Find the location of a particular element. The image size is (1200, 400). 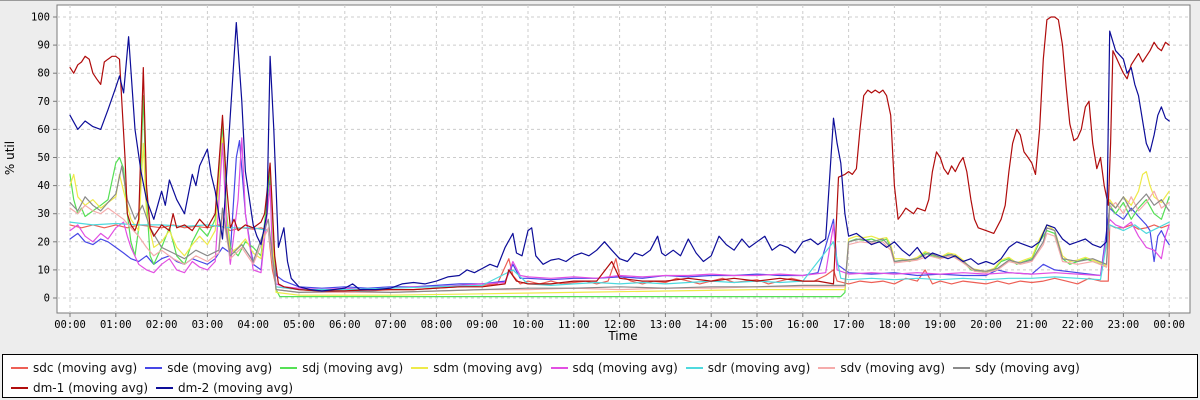

y-tick-label: 50 is located at coordinates (43, 158).